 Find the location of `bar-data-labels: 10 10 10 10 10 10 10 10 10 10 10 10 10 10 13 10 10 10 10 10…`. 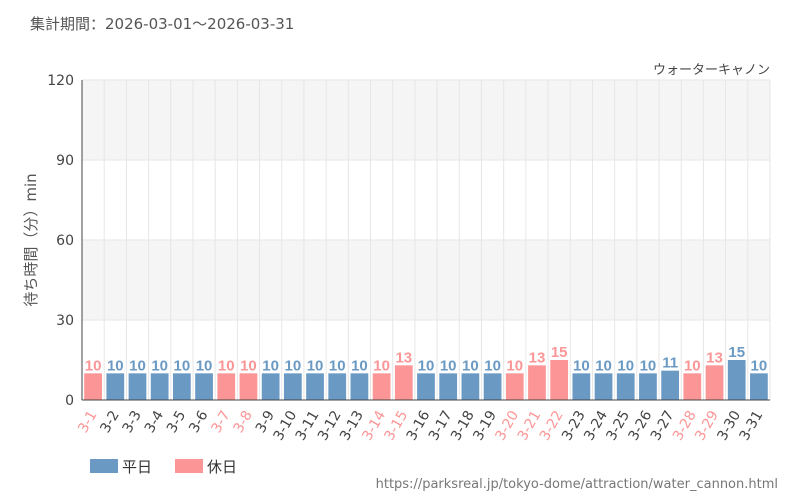

bar-data-labels: 10 10 10 10 10 10 10 10 10 10 10 10 10 10 13 10 10 10 10 10… is located at coordinates (426, 359).